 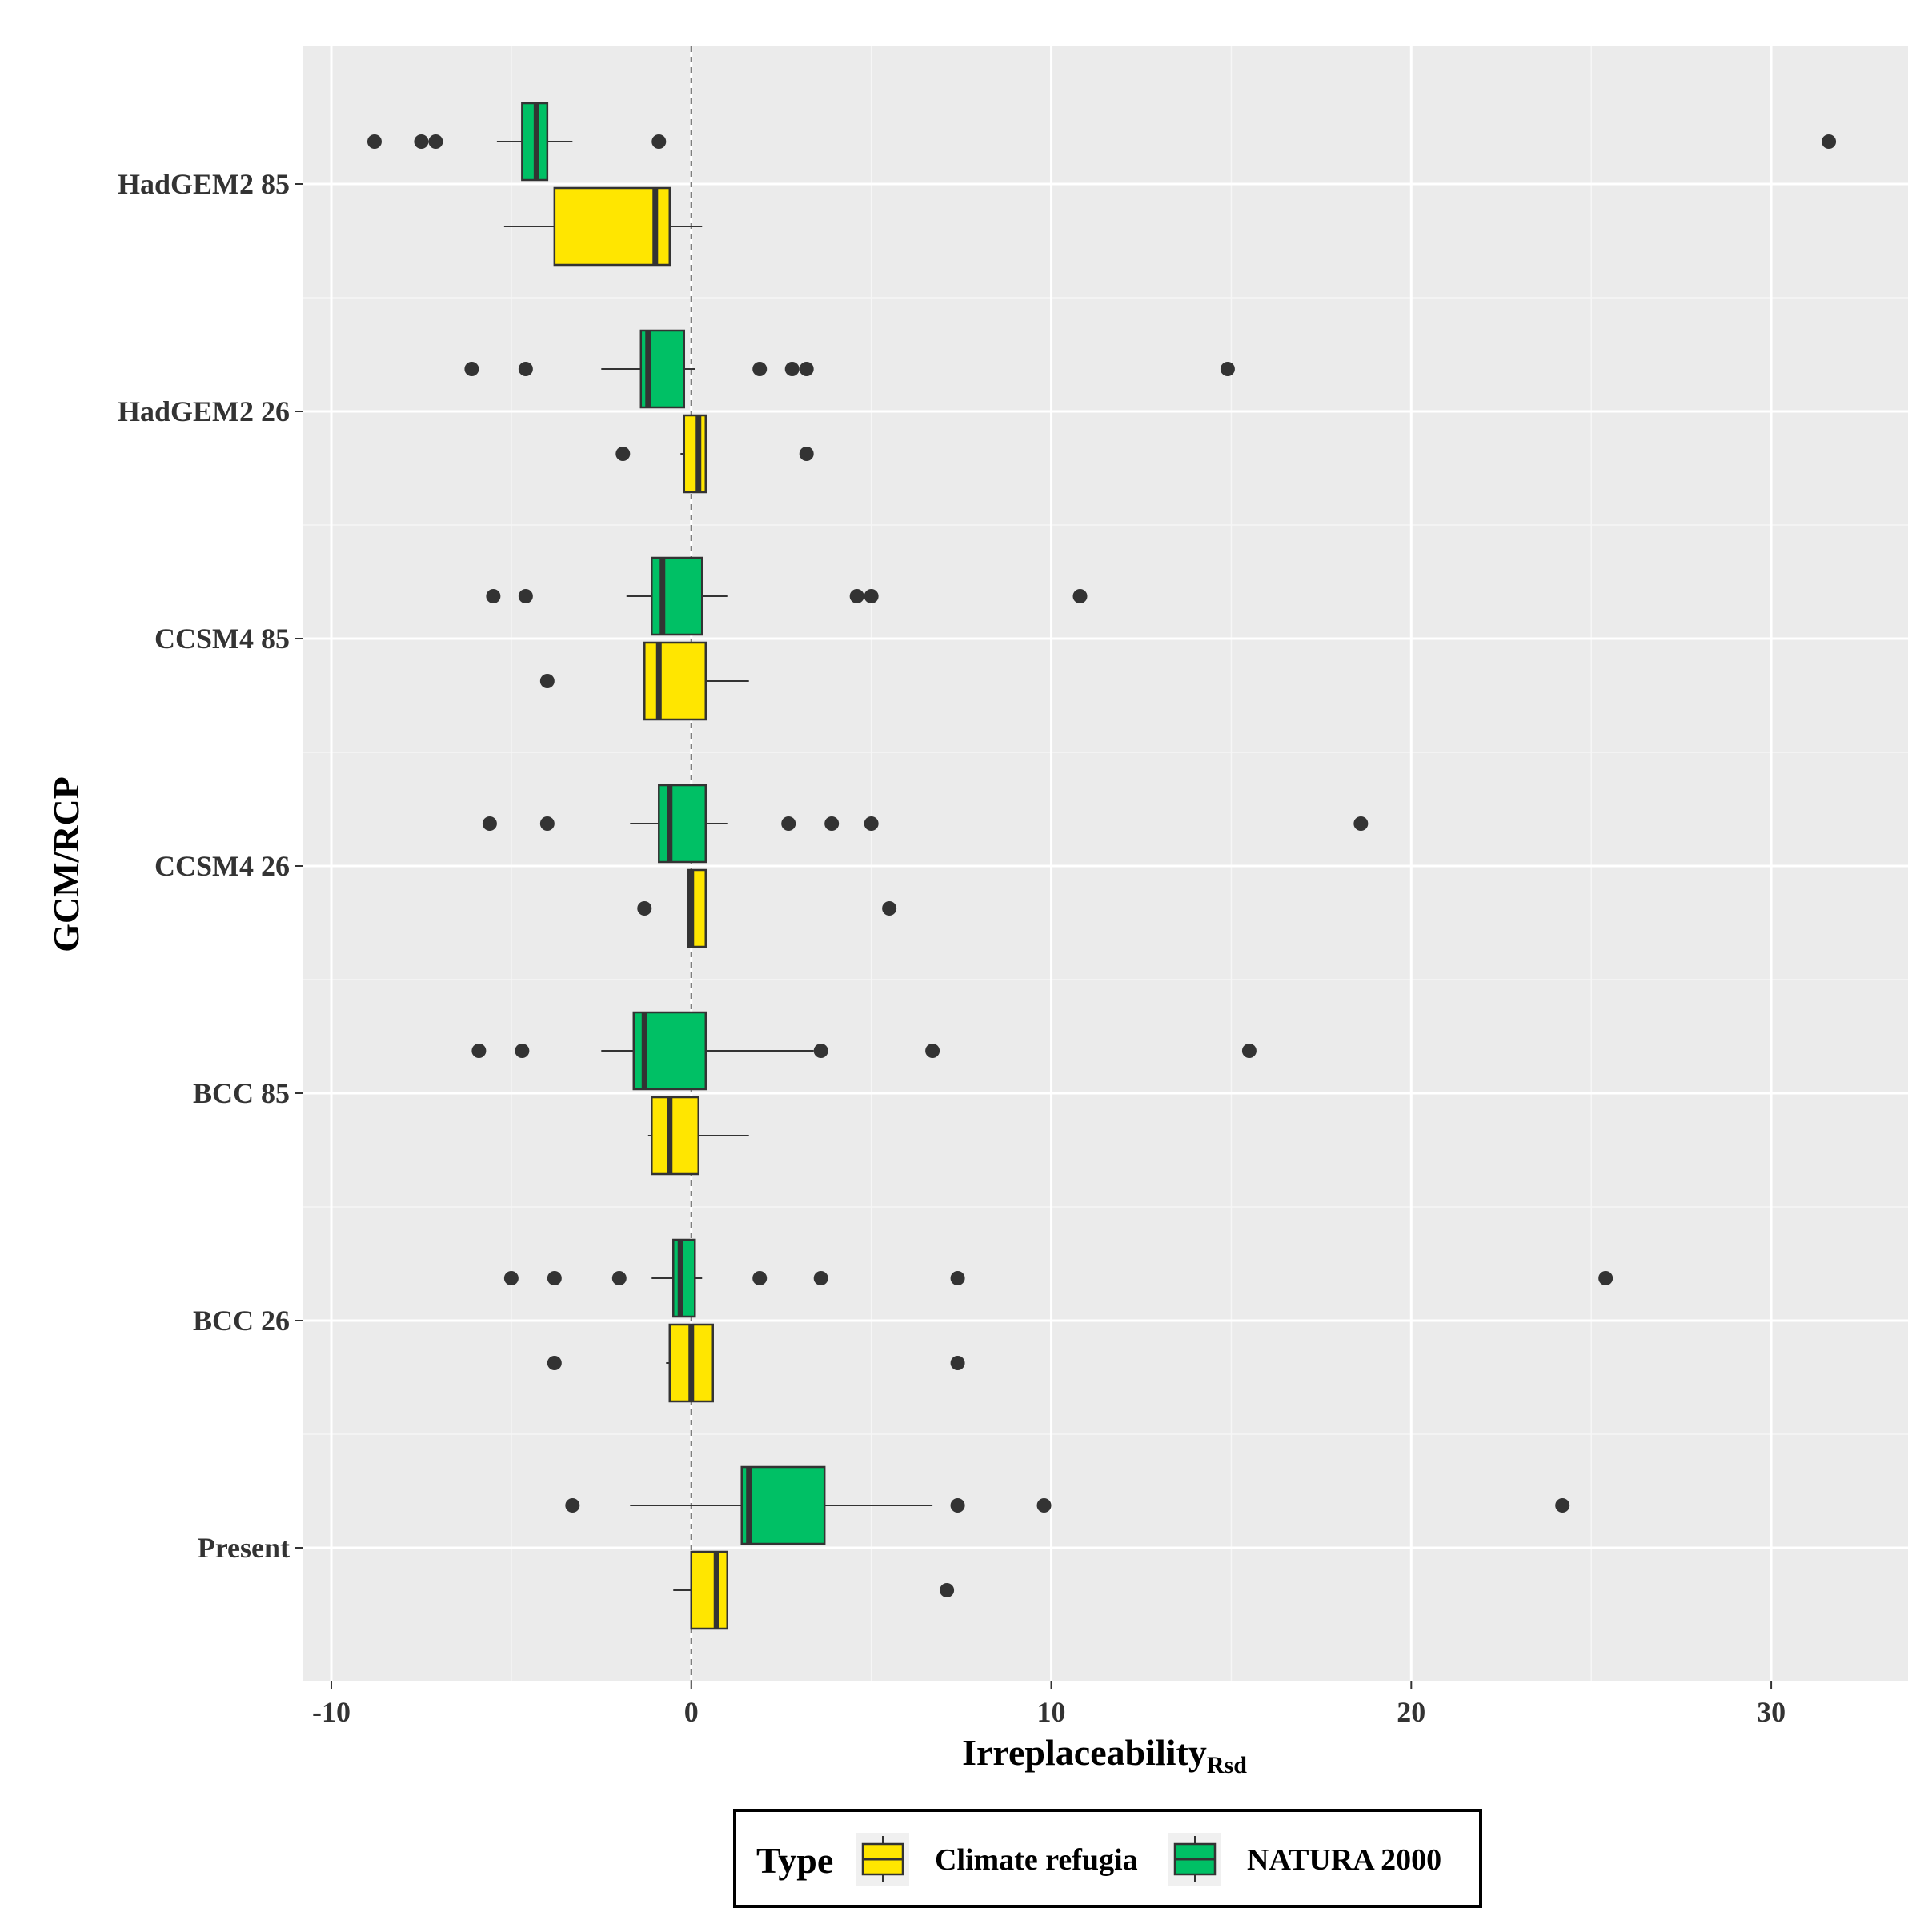 I want to click on x-tick-label: -10, so click(x=331, y=1712).